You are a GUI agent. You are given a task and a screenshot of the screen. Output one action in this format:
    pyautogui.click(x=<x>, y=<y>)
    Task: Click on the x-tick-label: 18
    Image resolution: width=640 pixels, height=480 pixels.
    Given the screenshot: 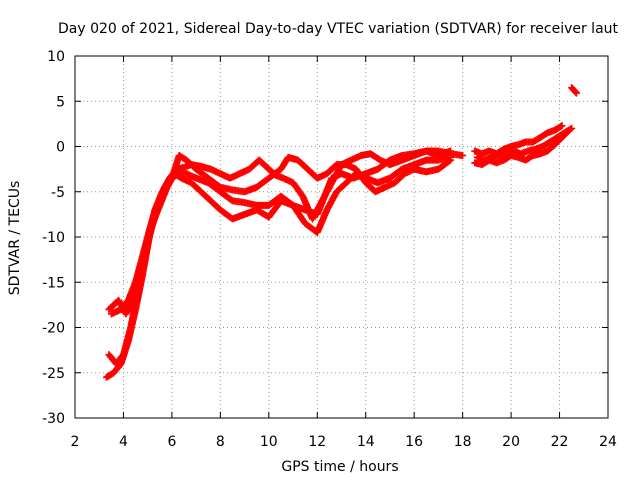 What is the action you would take?
    pyautogui.click(x=463, y=442)
    